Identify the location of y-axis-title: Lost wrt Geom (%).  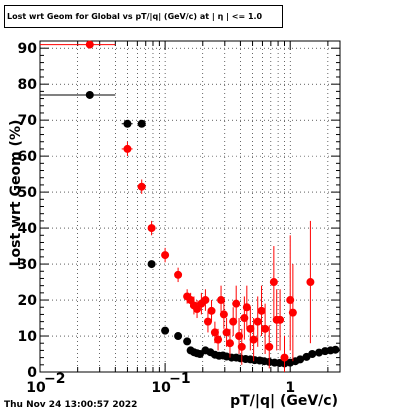
(16, 193).